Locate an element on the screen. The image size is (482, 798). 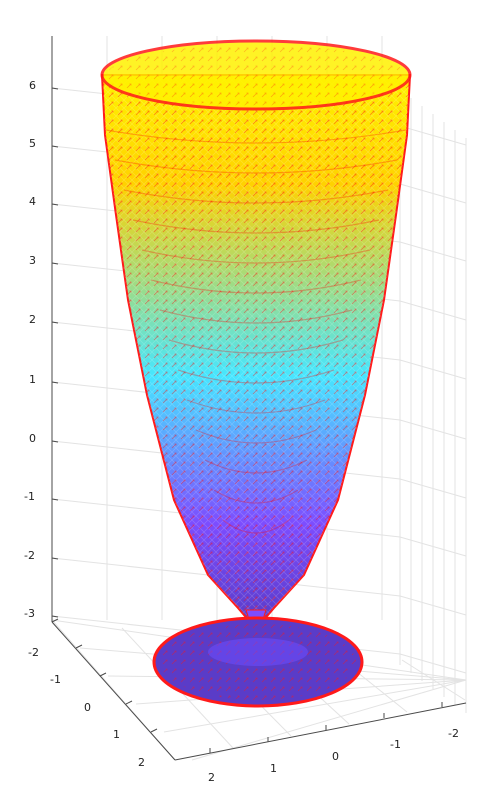
z-tick-label: 5 is located at coordinates (32, 143).